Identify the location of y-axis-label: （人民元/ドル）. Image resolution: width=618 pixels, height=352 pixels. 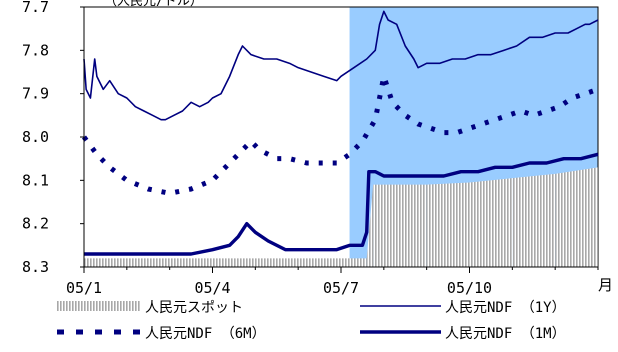
(153, 4).